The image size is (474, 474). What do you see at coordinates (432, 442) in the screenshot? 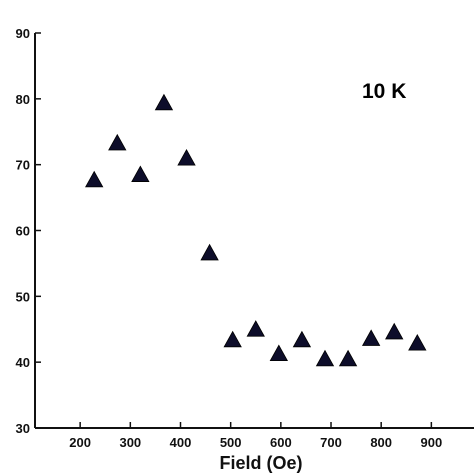
I see `x-tick-label: 900` at bounding box center [432, 442].